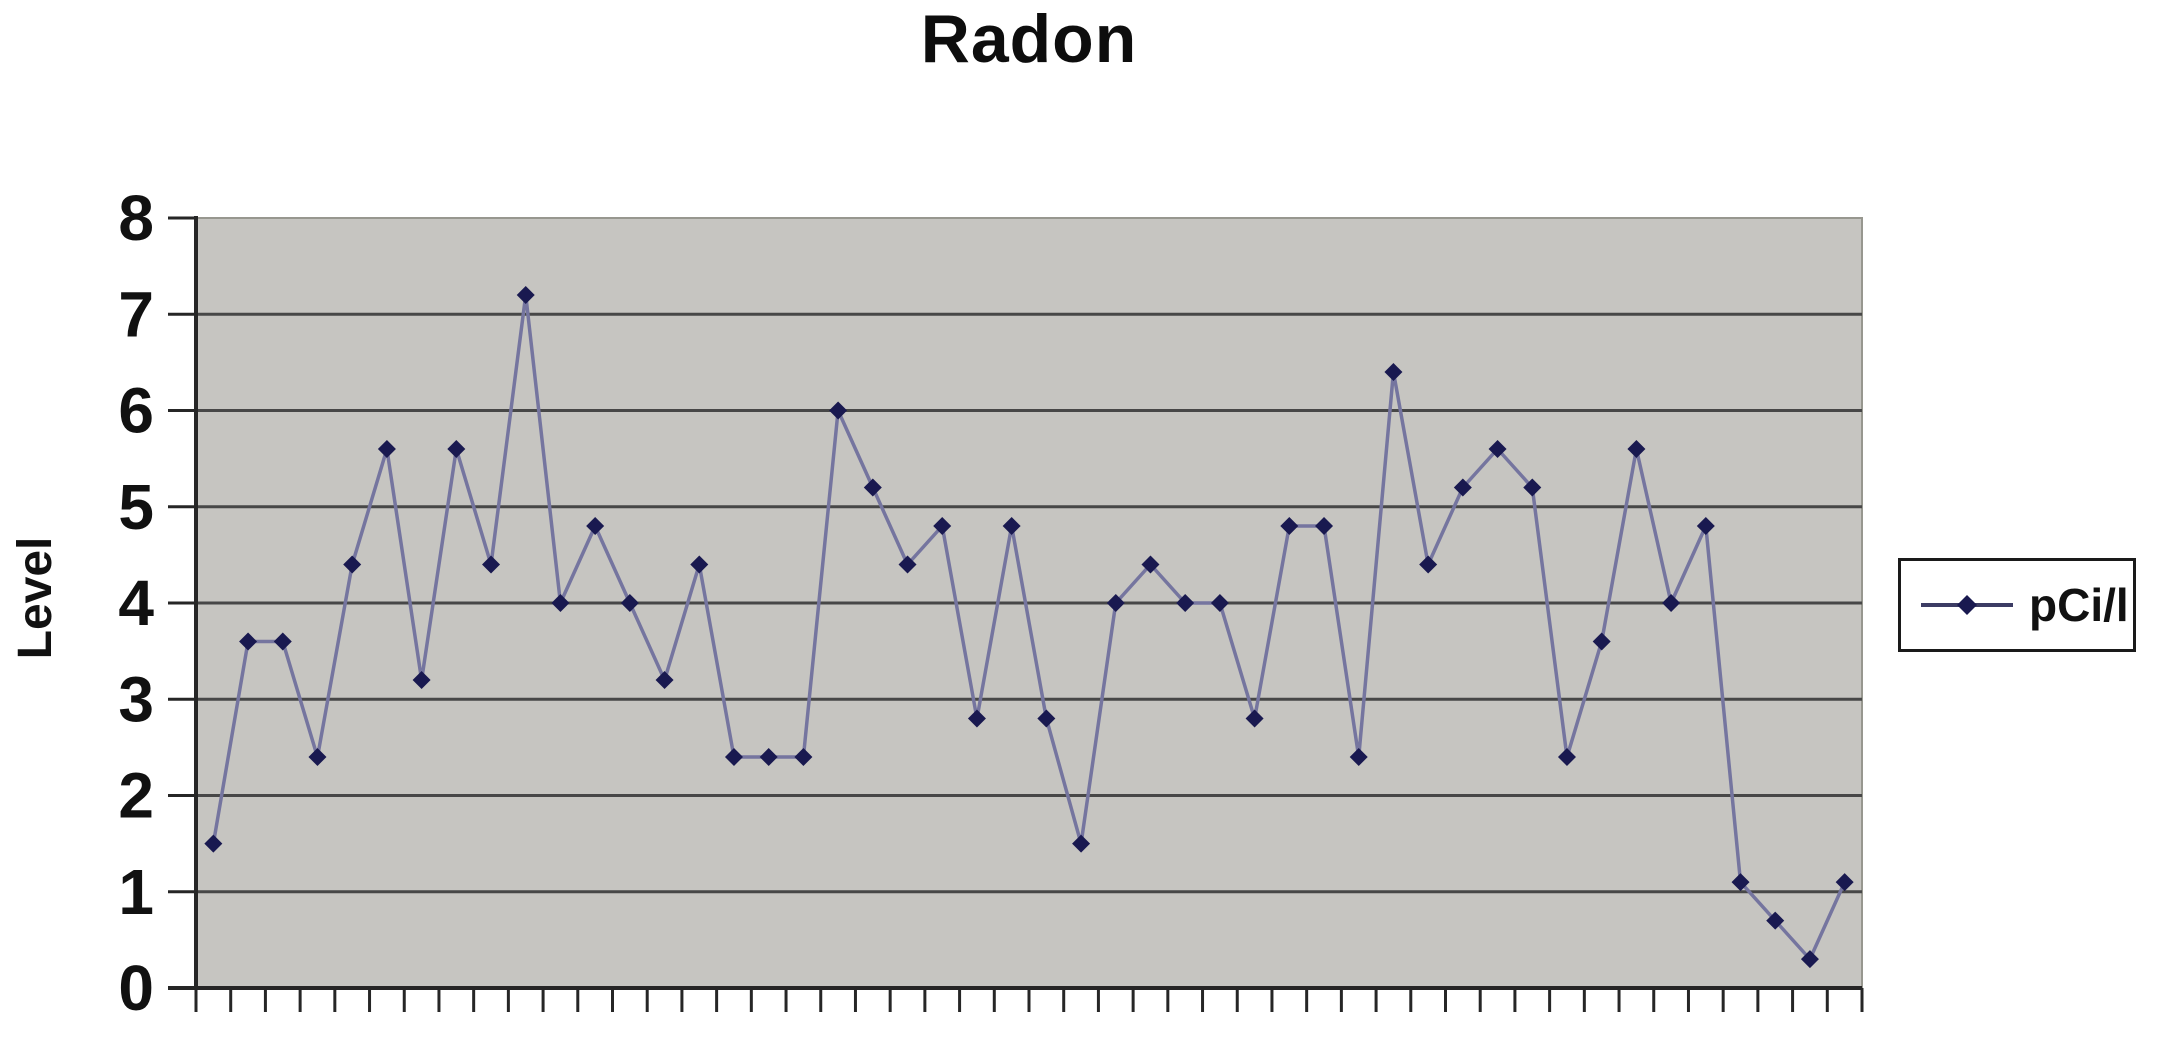 The image size is (2160, 1046). I want to click on chart-title: Radon, so click(1029, 39).